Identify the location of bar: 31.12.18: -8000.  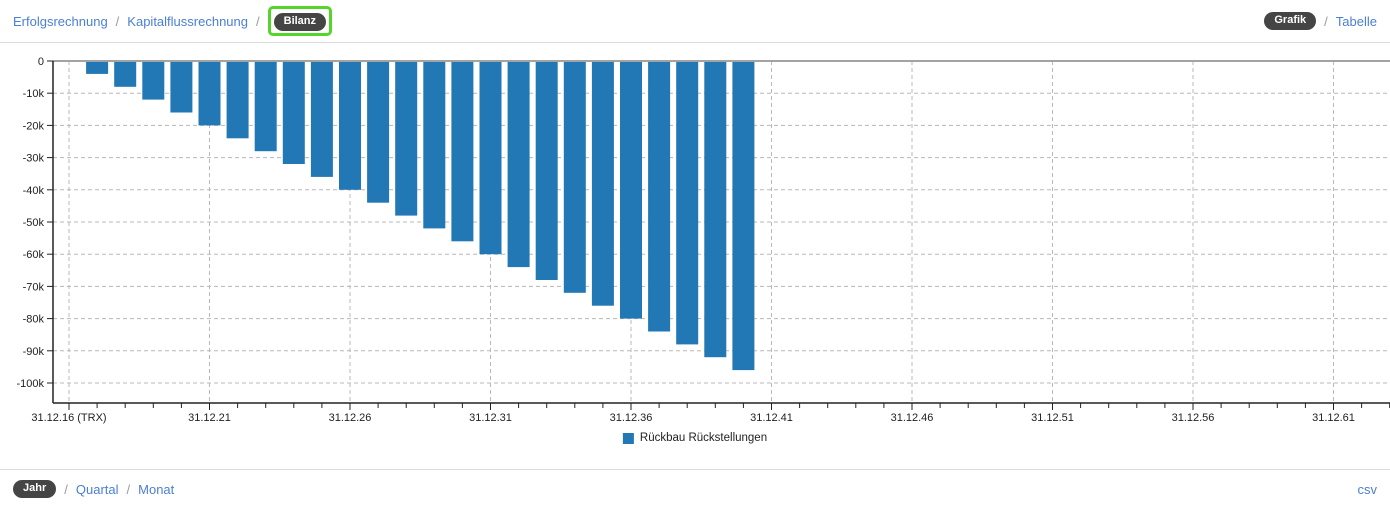
(125, 74).